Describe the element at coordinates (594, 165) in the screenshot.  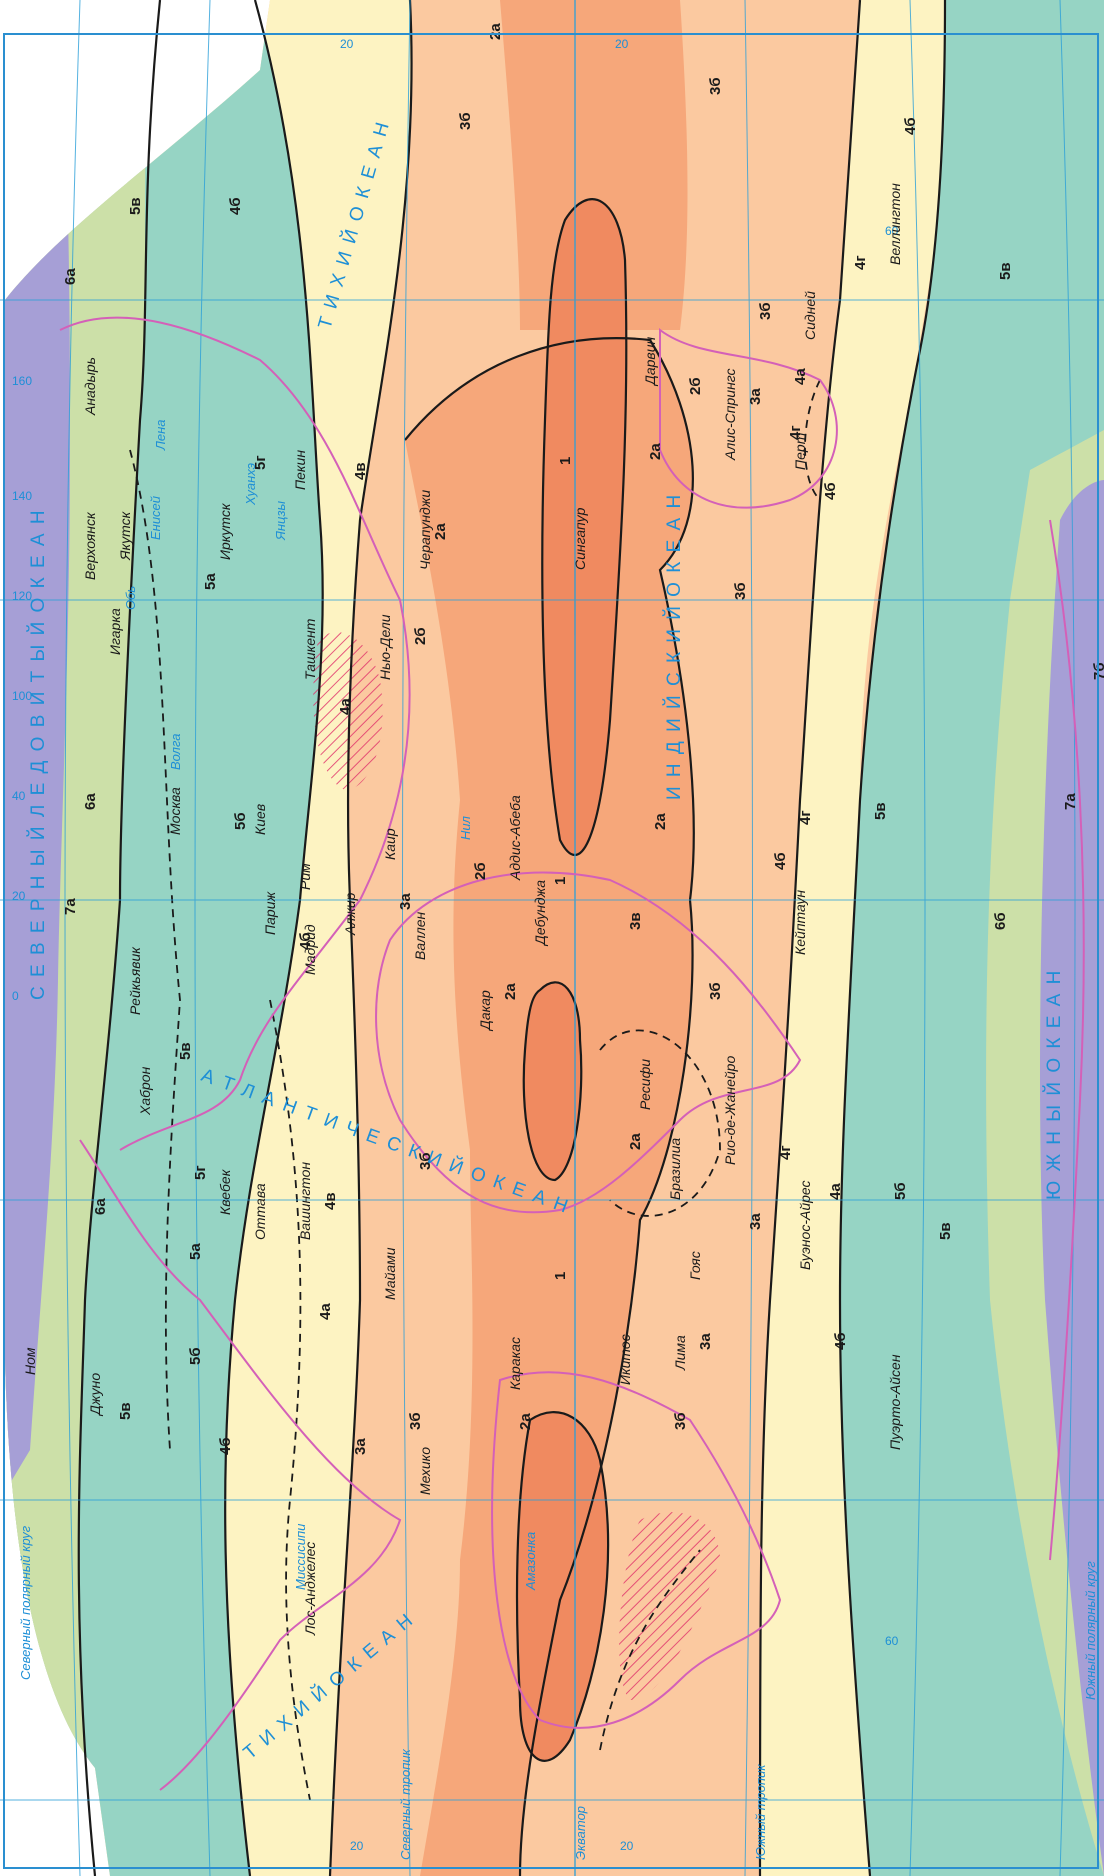
I see `zone2-top-belt` at that location.